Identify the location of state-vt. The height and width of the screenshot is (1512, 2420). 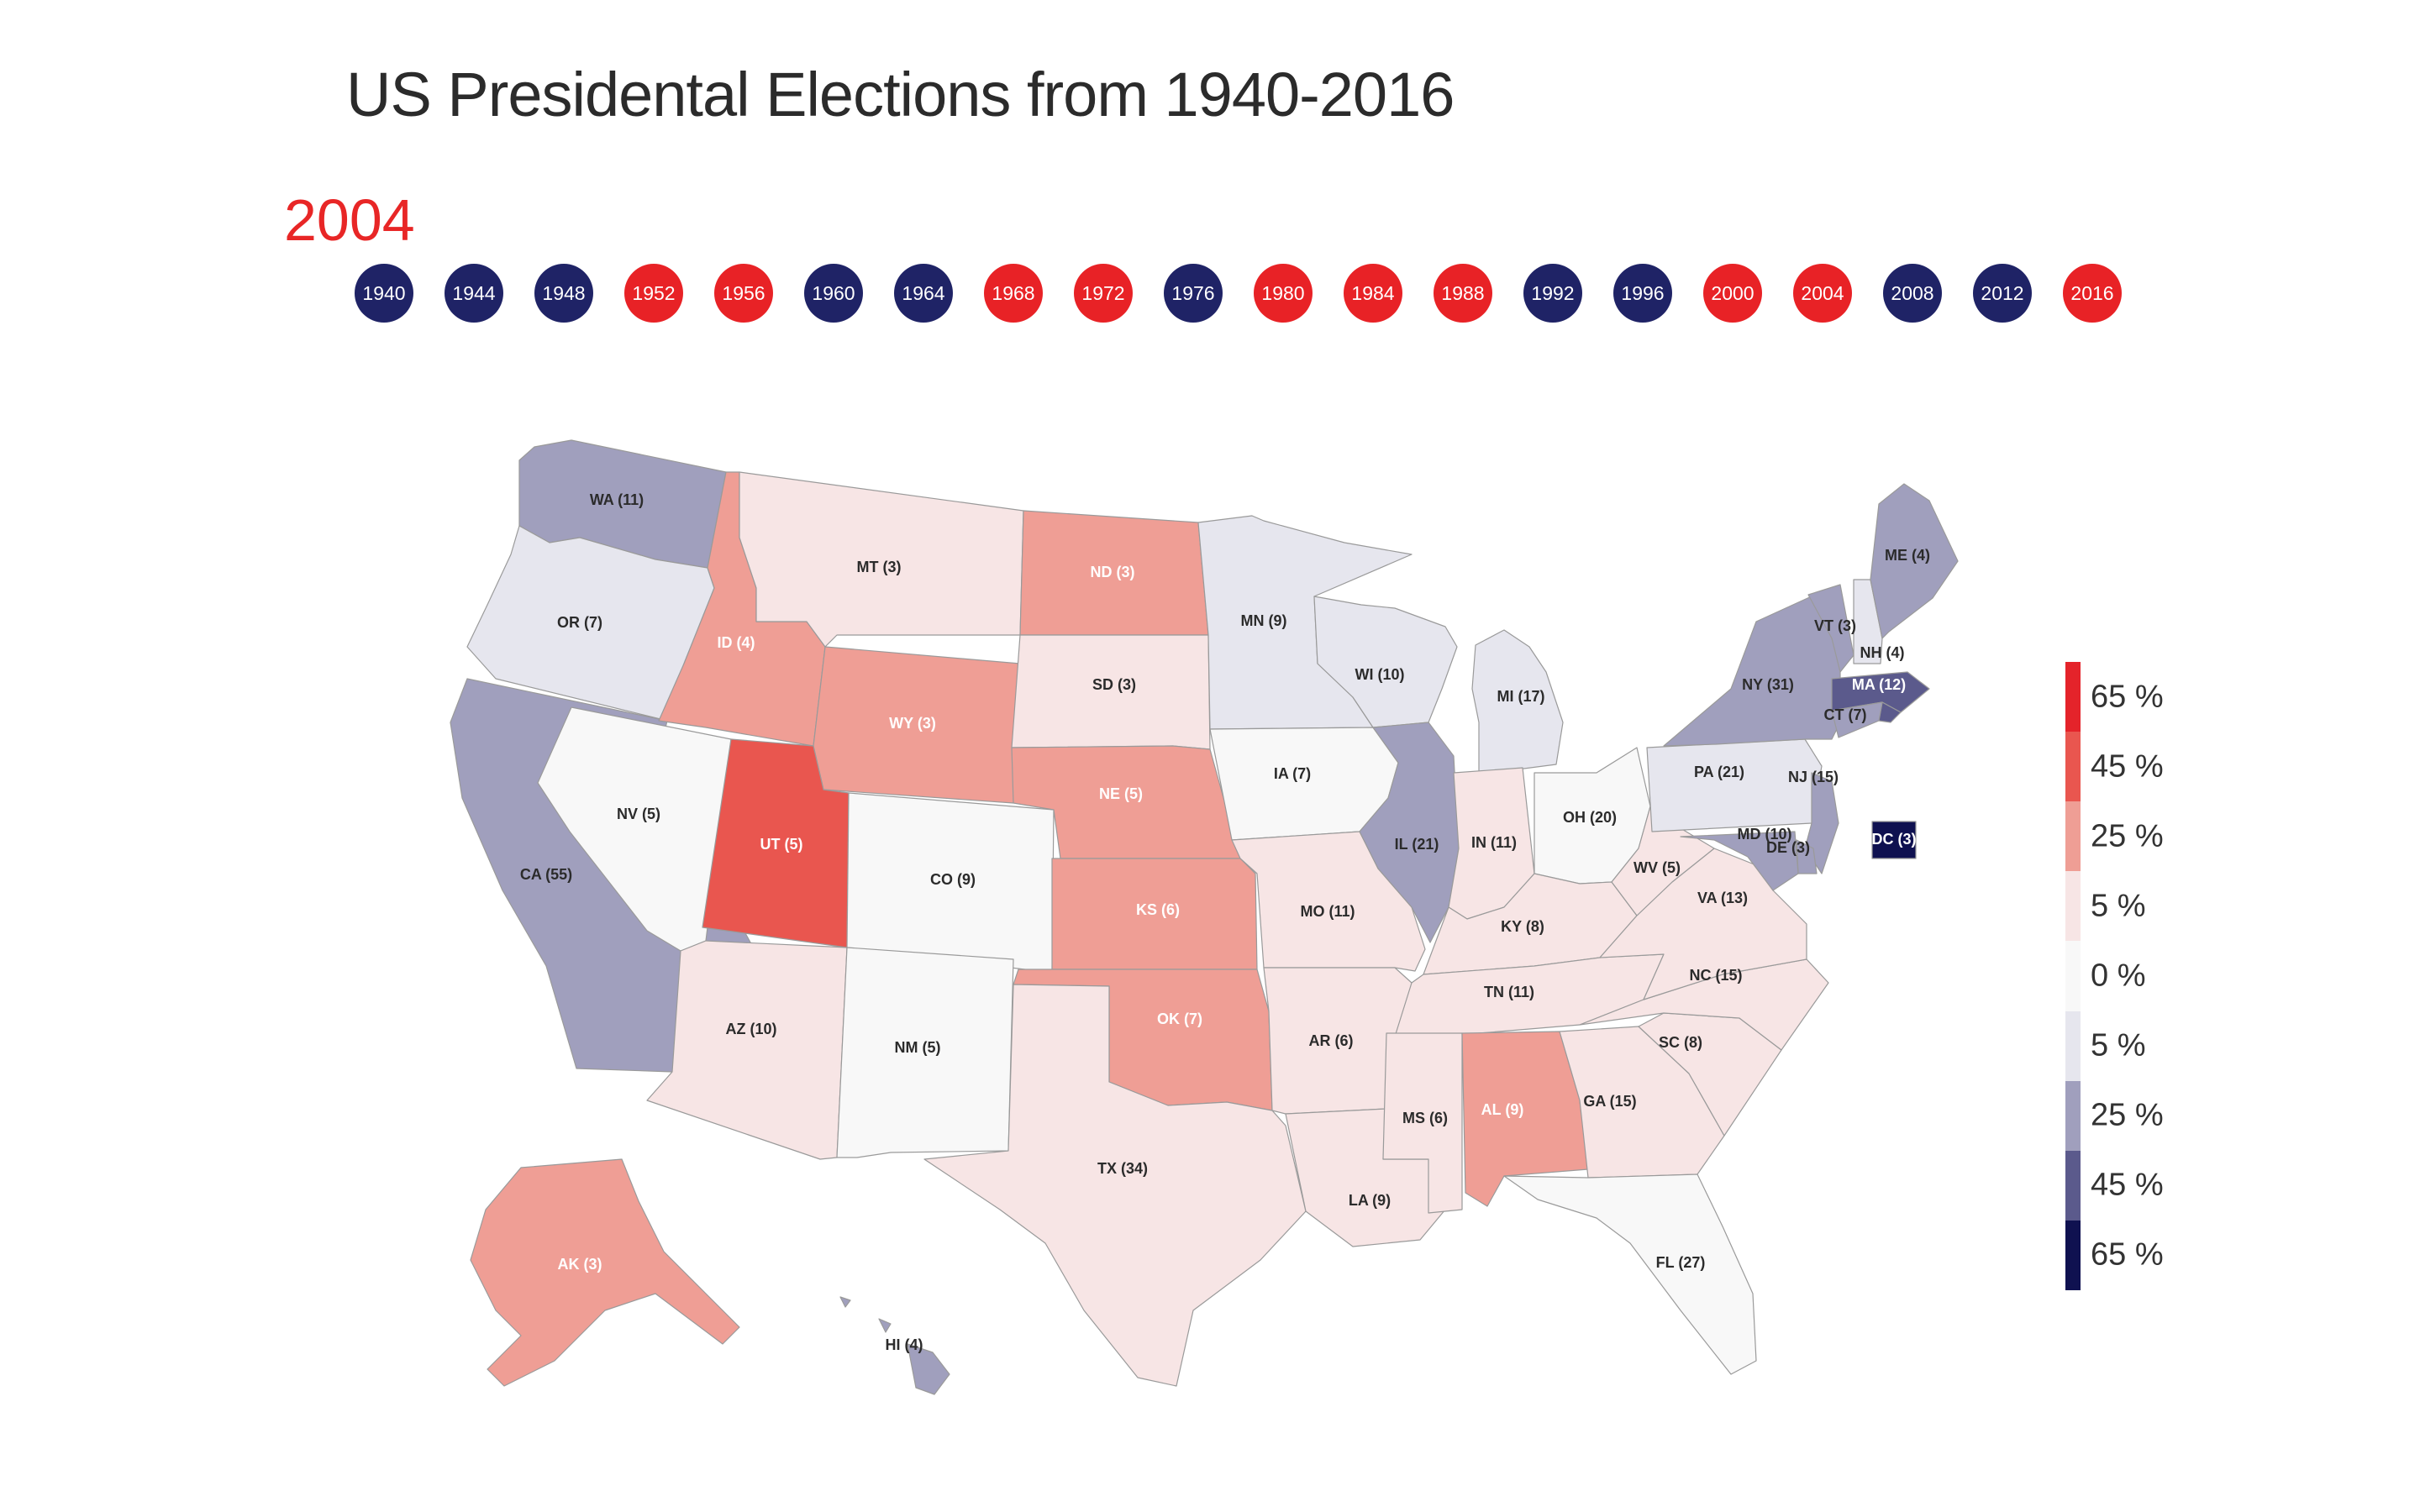
(1830, 628).